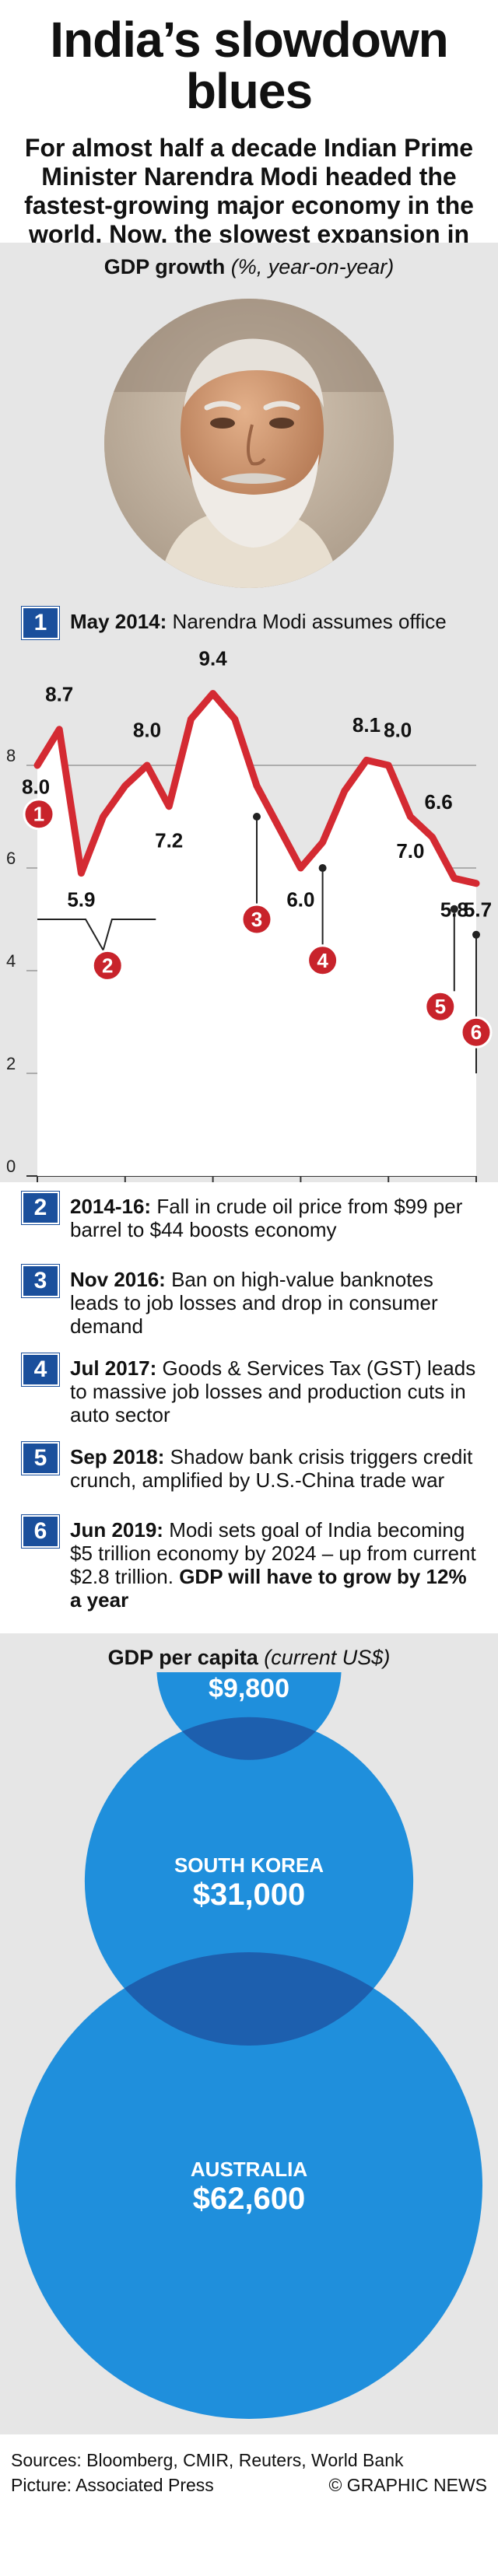 The height and width of the screenshot is (2576, 498). Describe the element at coordinates (268, 1589) in the screenshot. I see `event-emphasis: GDP will have to grow by 12% a year` at that location.